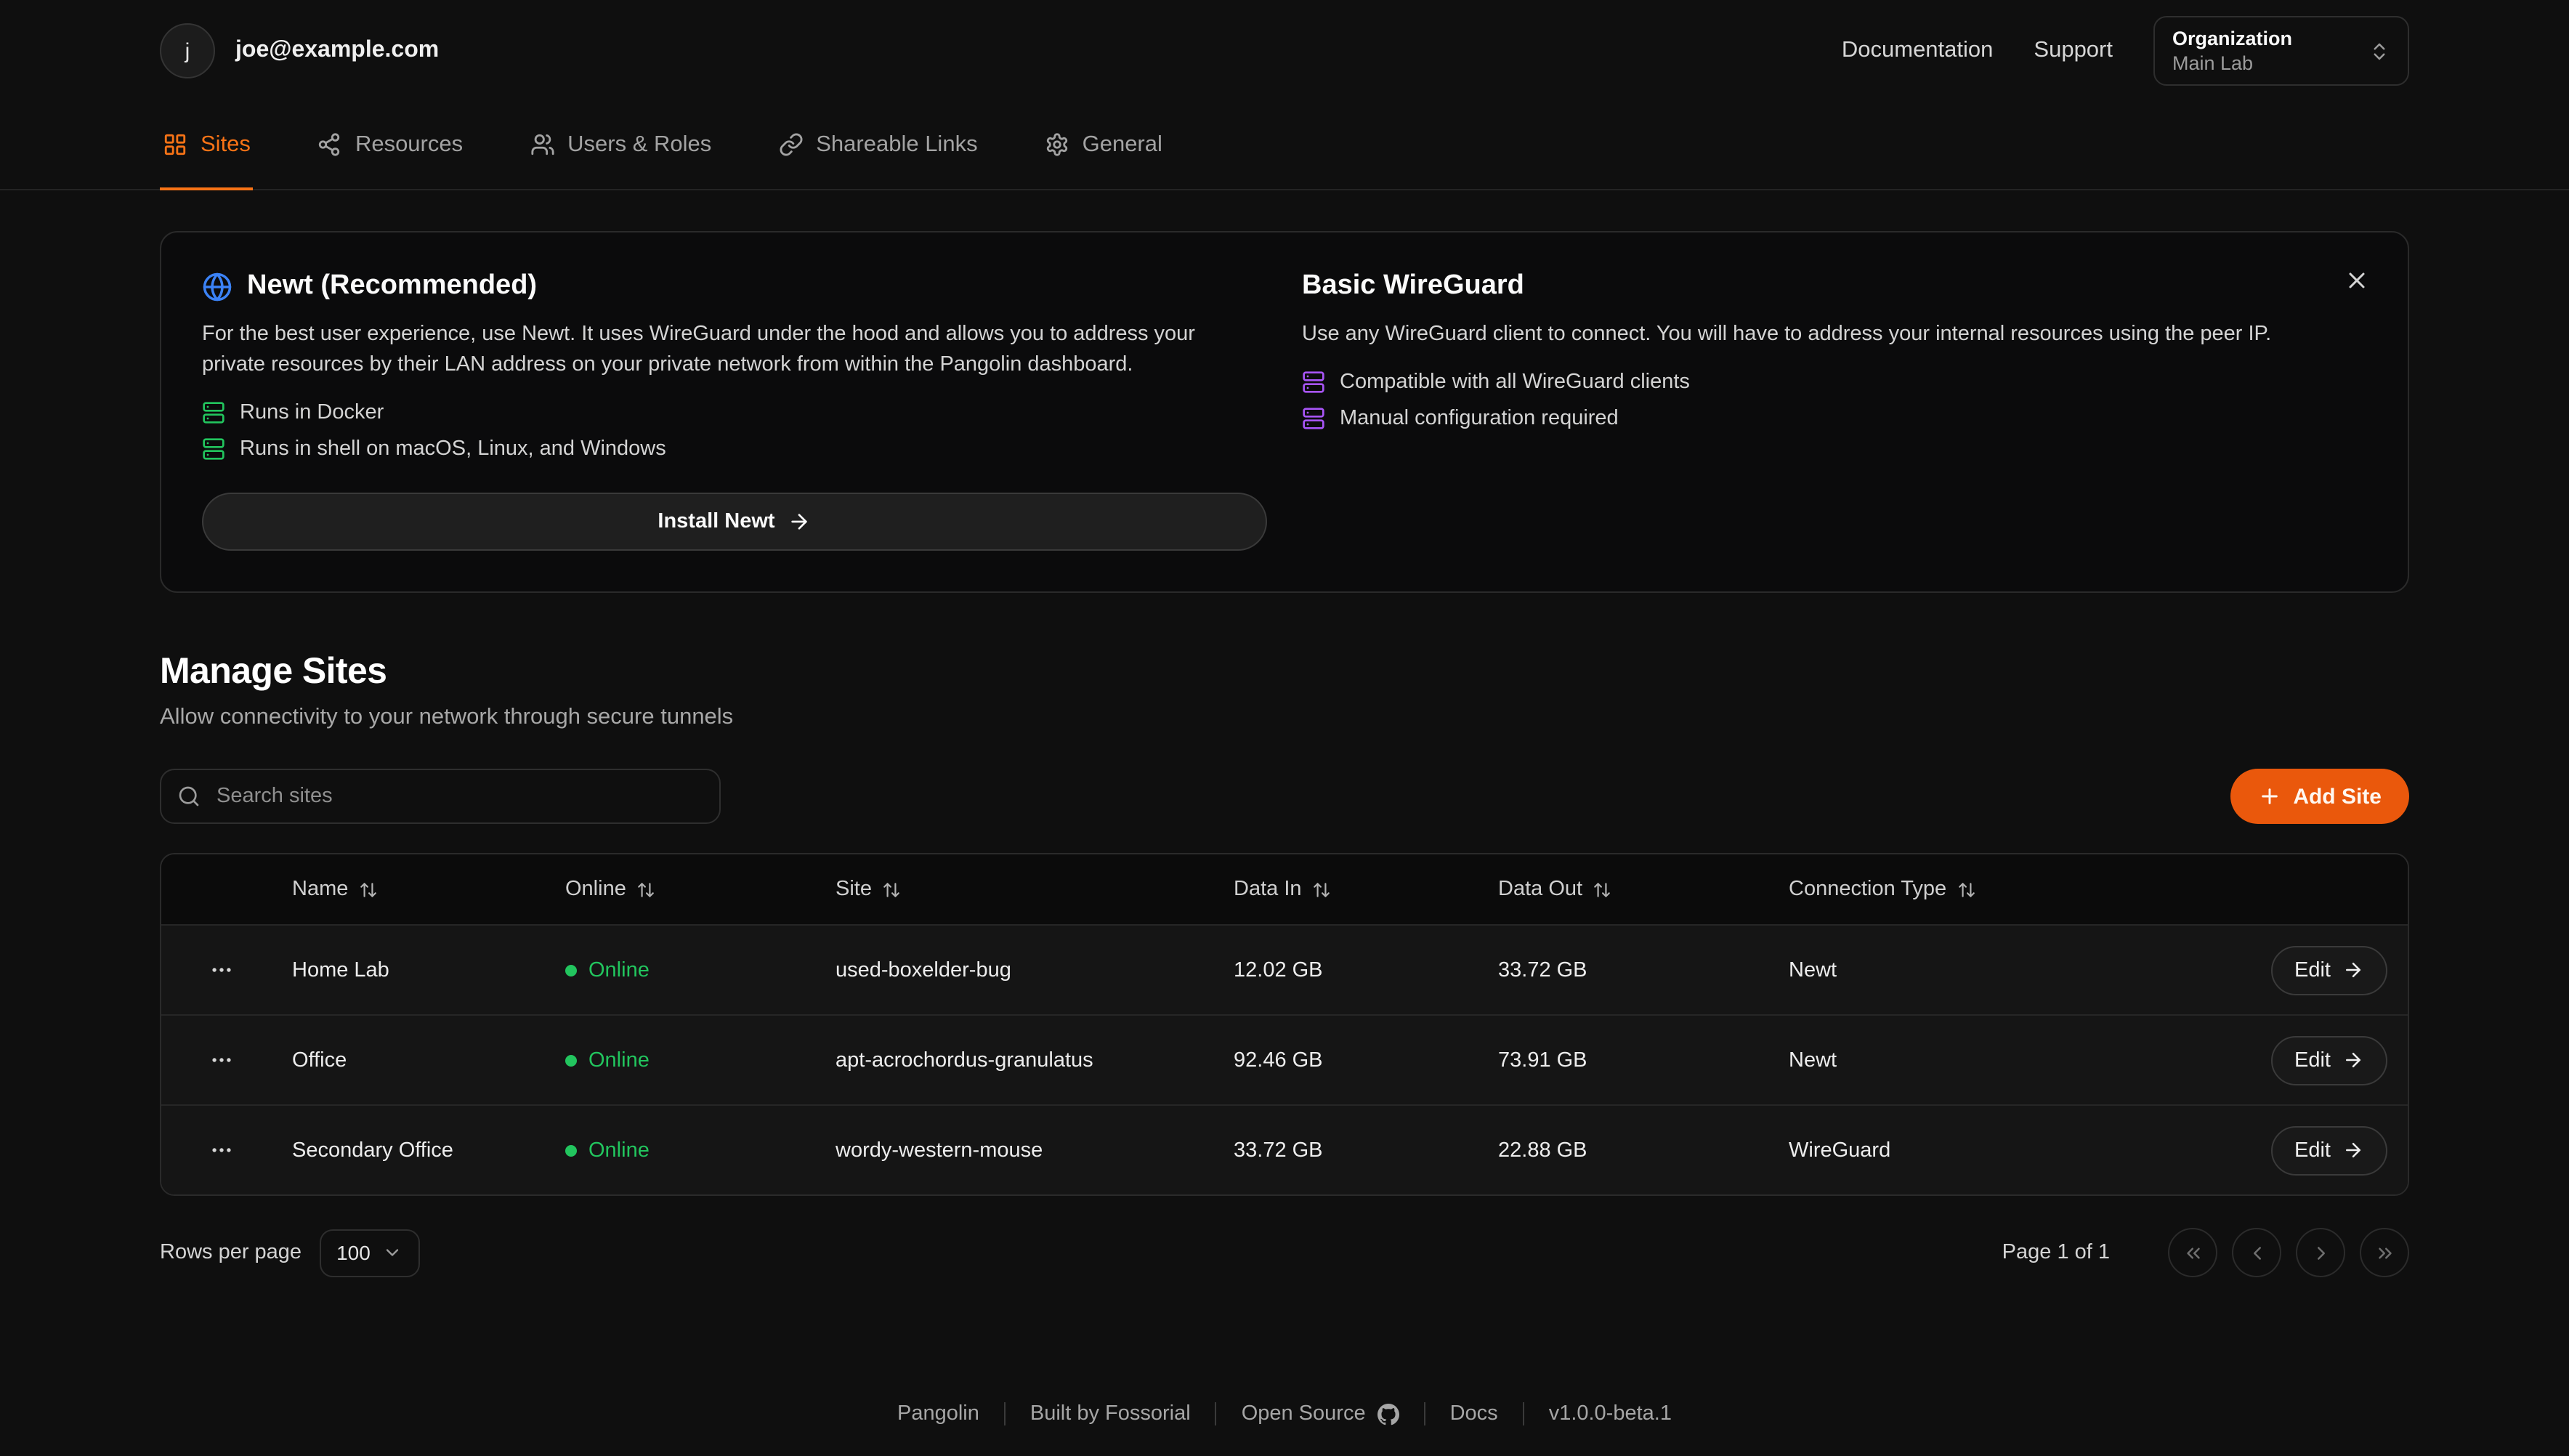  I want to click on cell-data-out: 33.72 GB, so click(1542, 970).